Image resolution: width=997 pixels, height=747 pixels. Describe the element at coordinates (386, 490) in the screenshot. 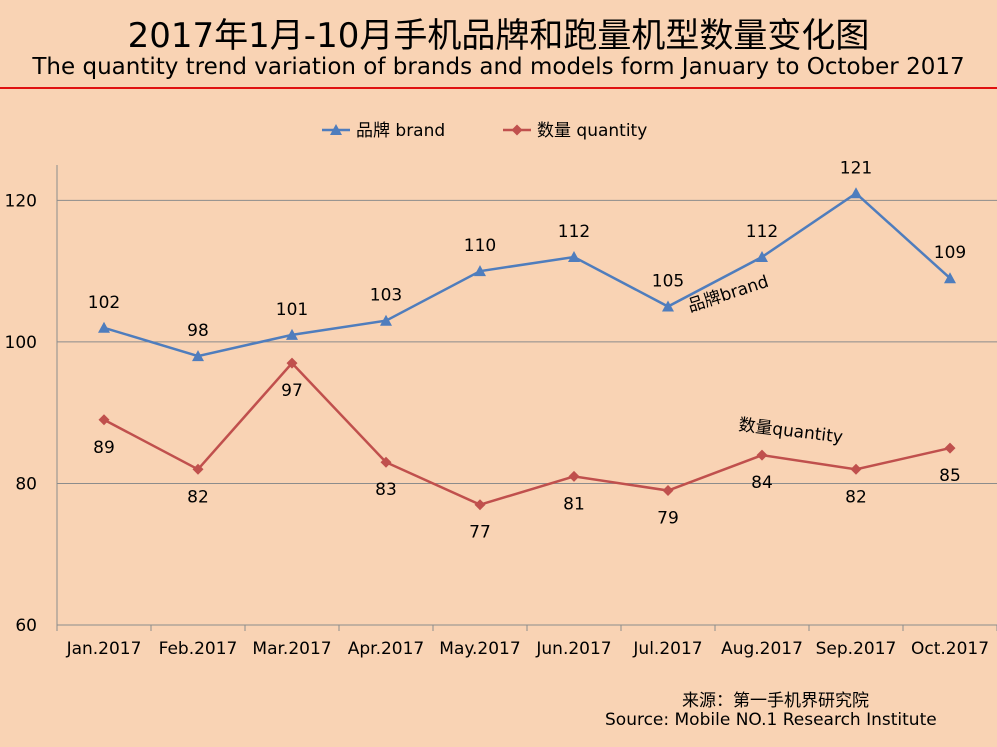

I see `data-label: 83` at that location.